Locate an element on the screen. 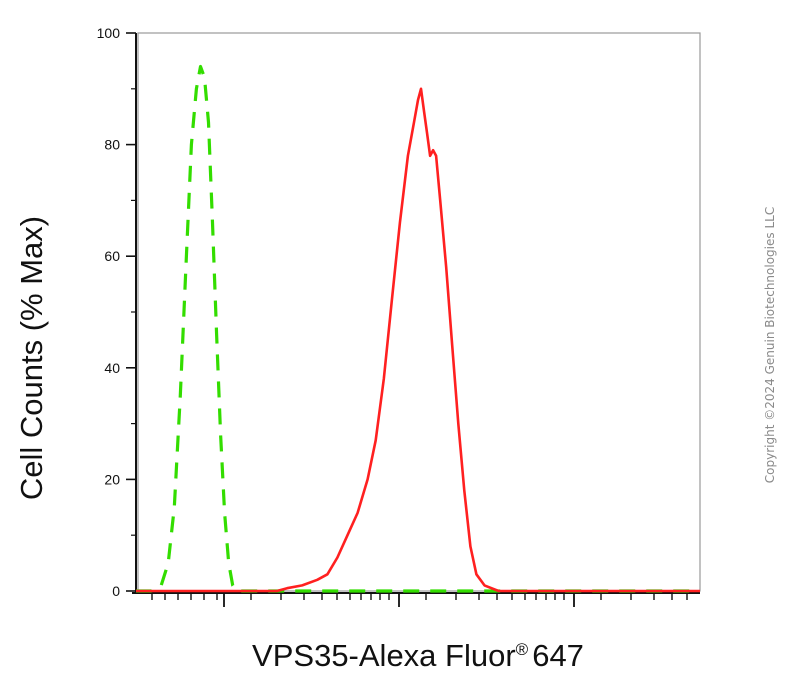 This screenshot has height=690, width=812. x-axis-ticks is located at coordinates (419, 600).